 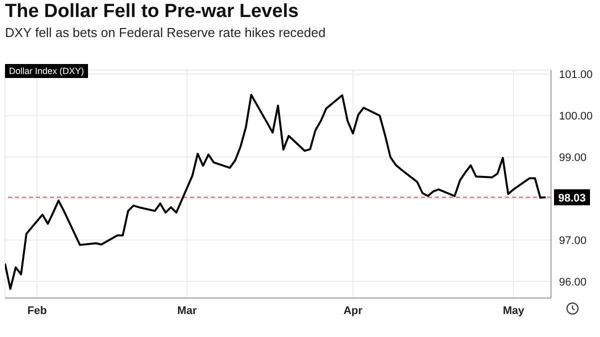 What do you see at coordinates (187, 310) in the screenshot?
I see `x-tick-label: Mar` at bounding box center [187, 310].